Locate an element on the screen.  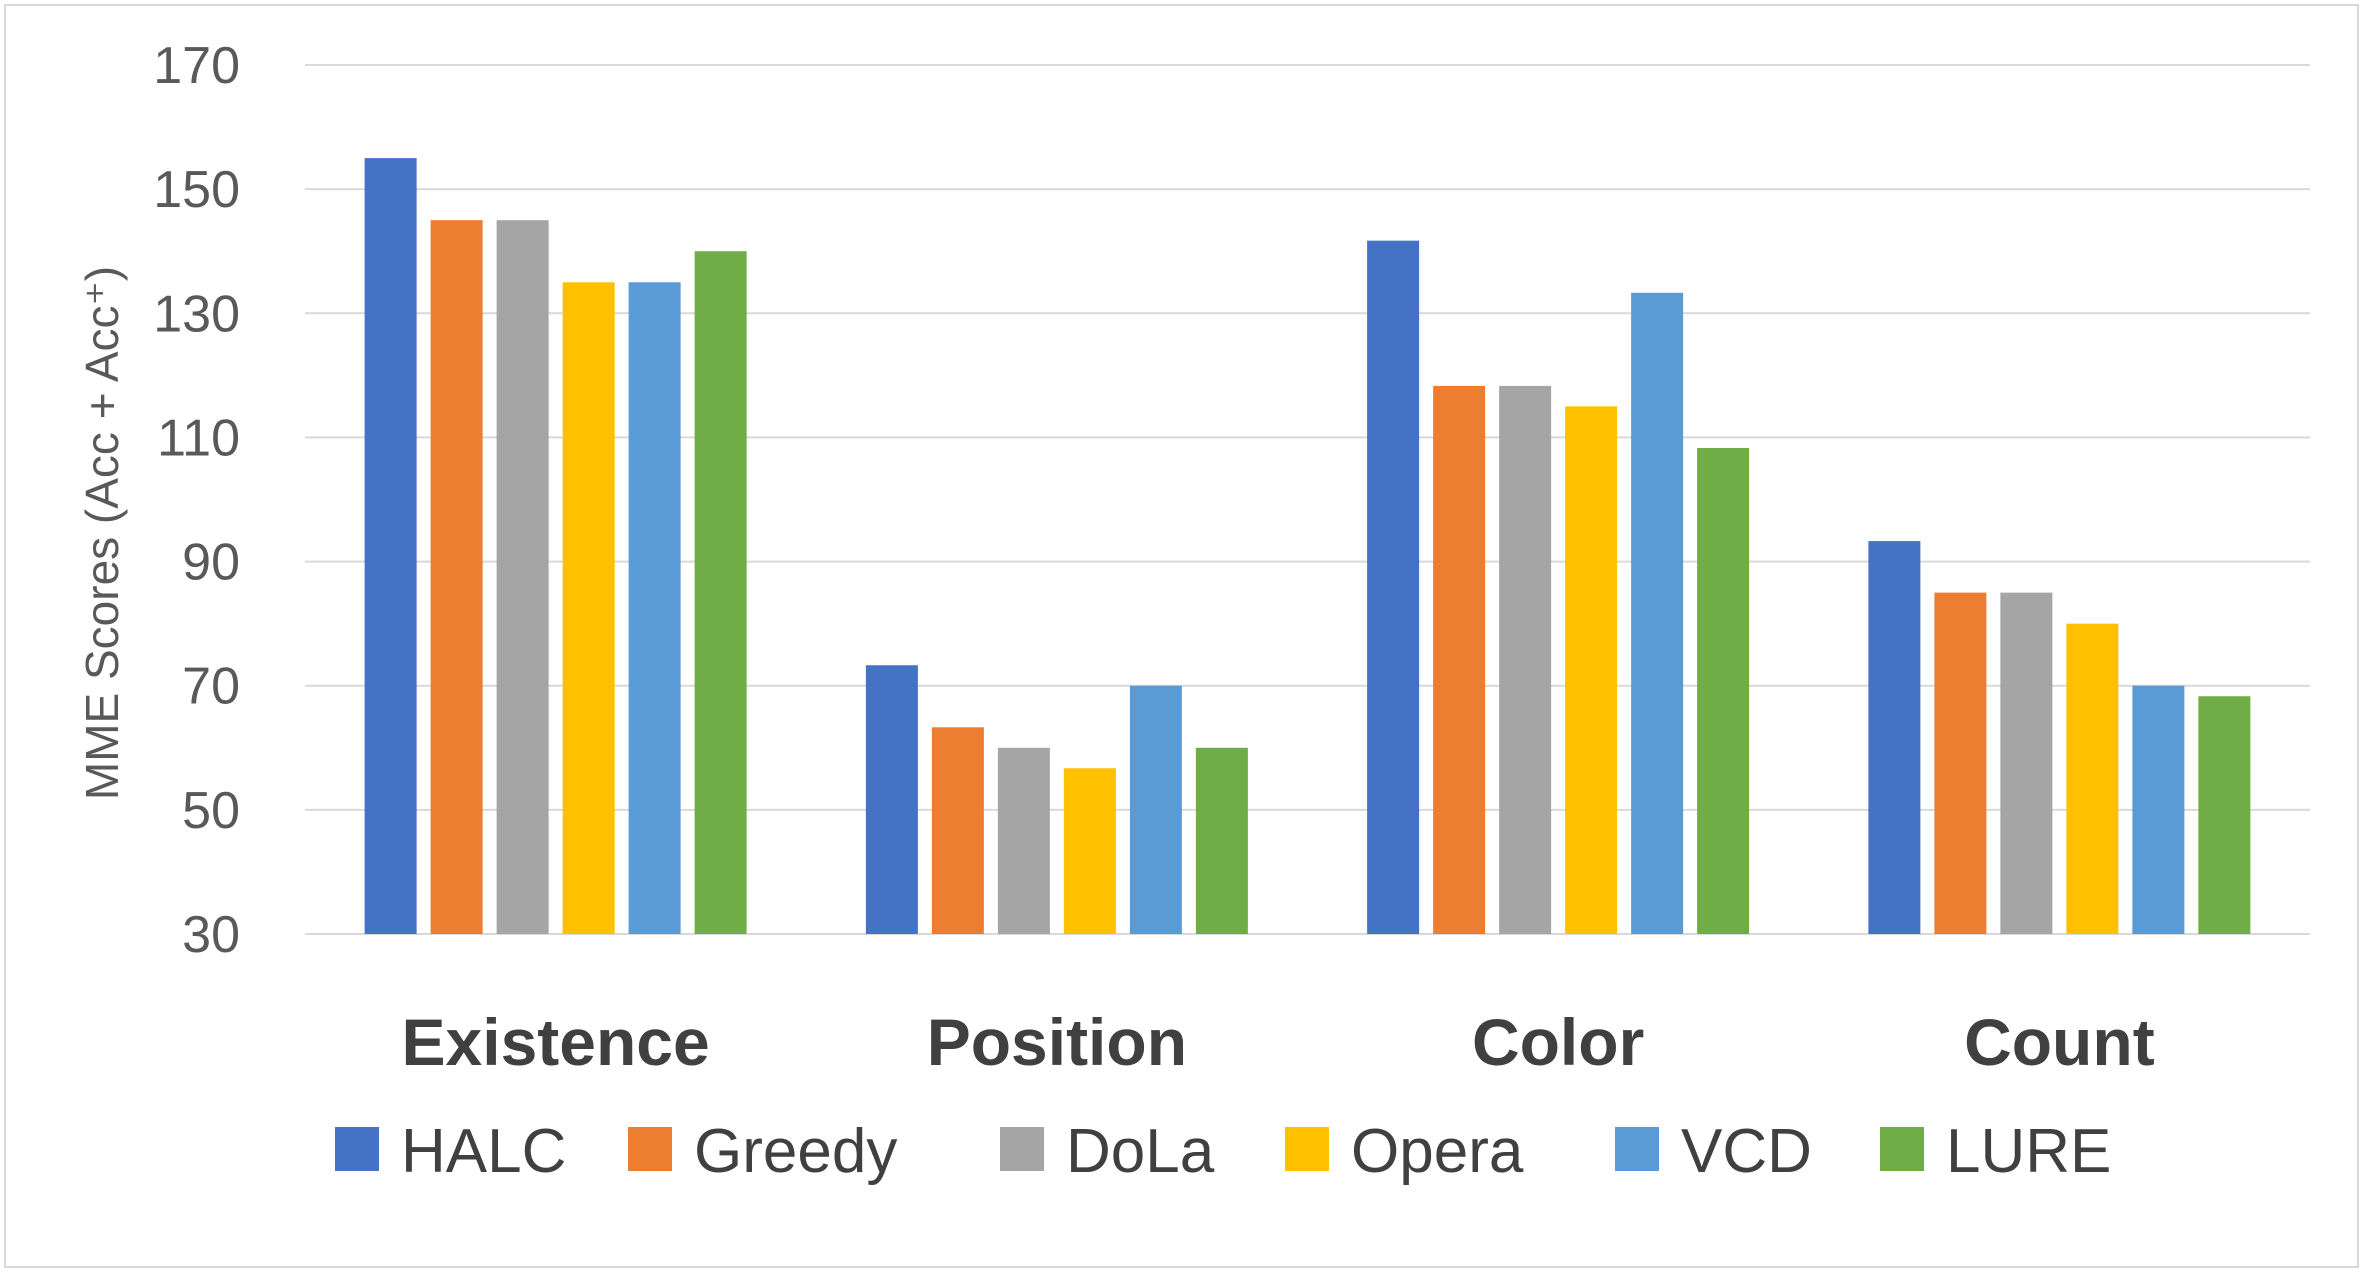
y-tick-label: 50 is located at coordinates (211, 811).